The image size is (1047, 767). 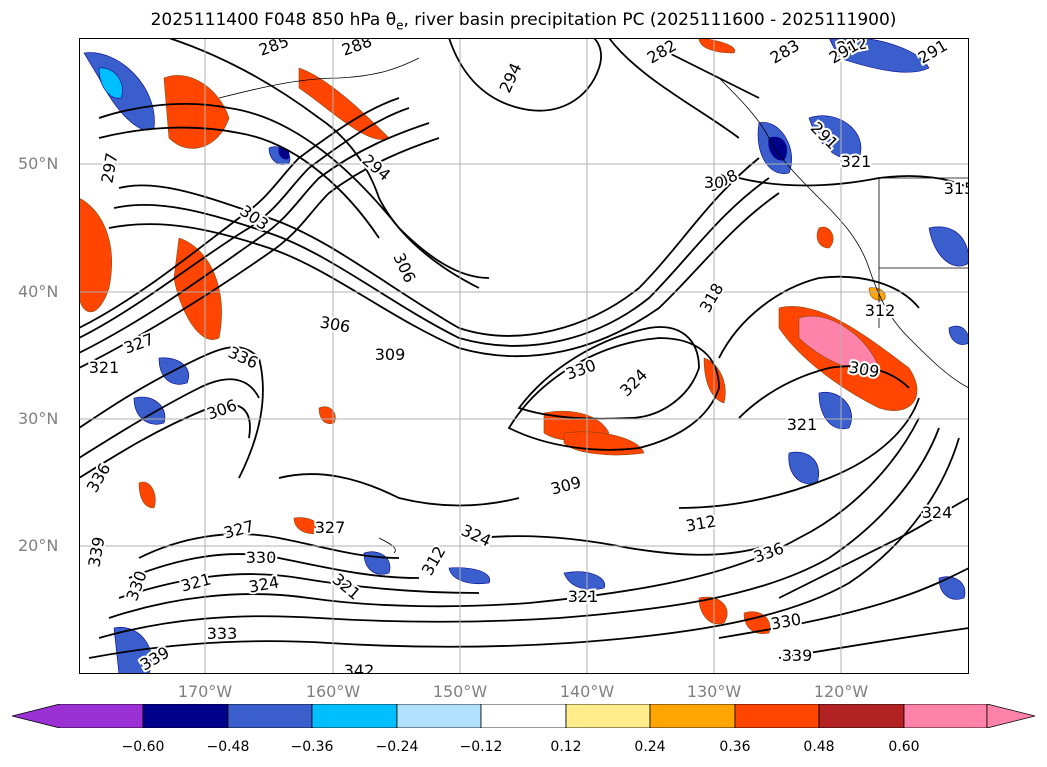 What do you see at coordinates (904, 747) in the screenshot?
I see `colorbar-tick-label: 0.60` at bounding box center [904, 747].